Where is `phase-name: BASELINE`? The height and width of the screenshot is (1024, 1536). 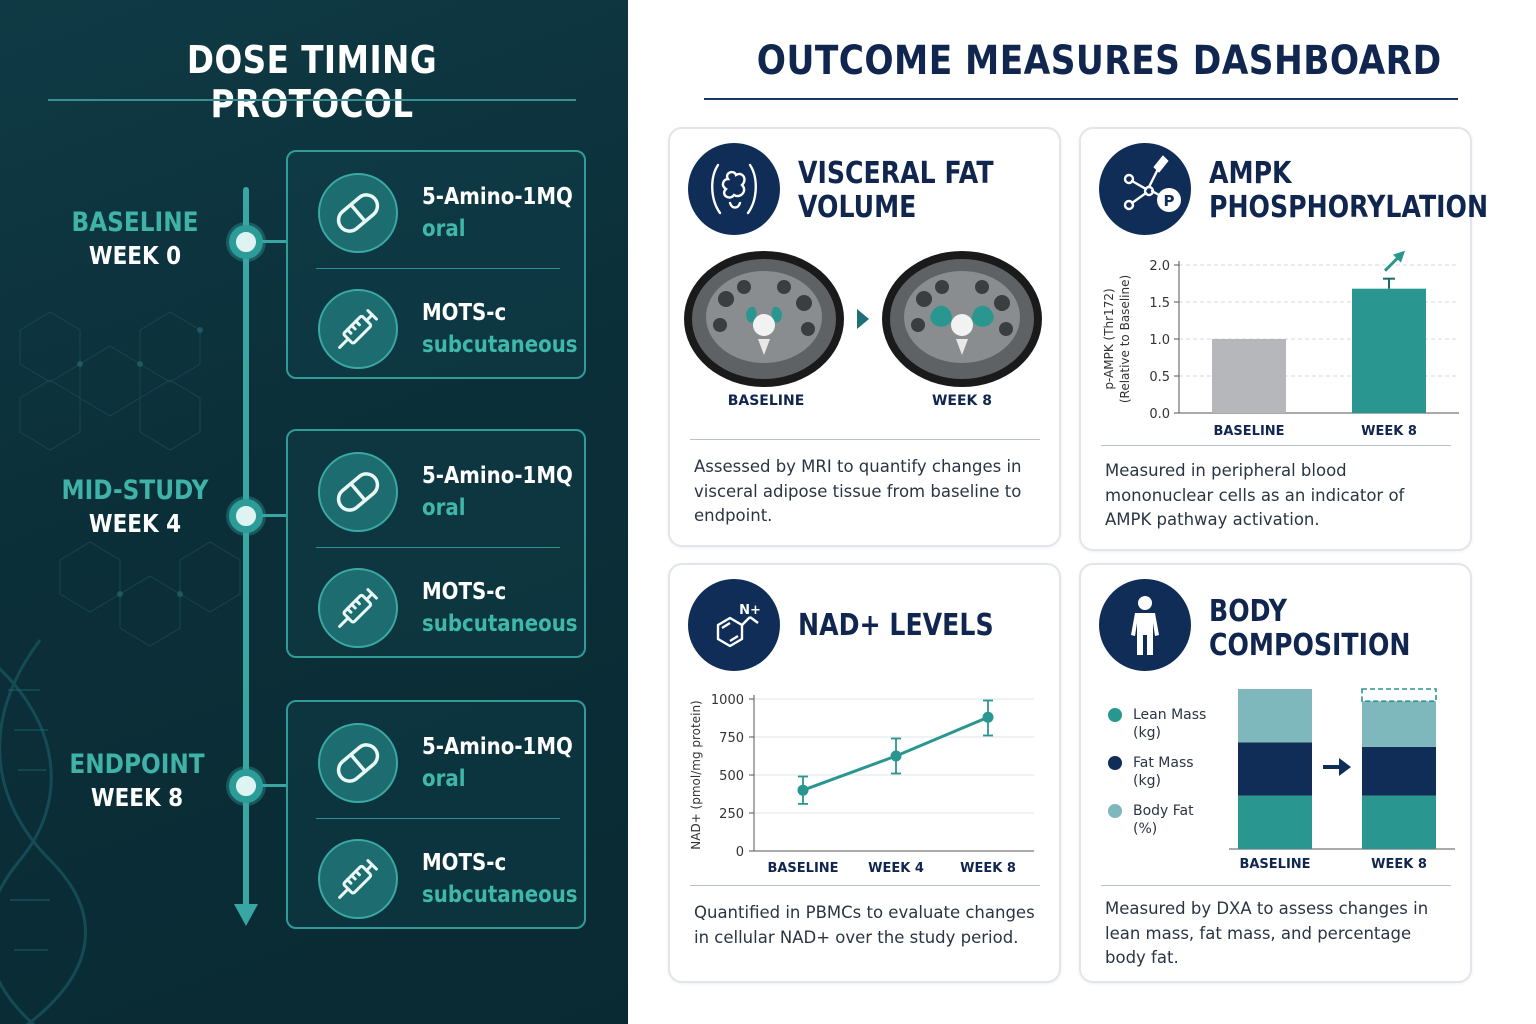 phase-name: BASELINE is located at coordinates (135, 222).